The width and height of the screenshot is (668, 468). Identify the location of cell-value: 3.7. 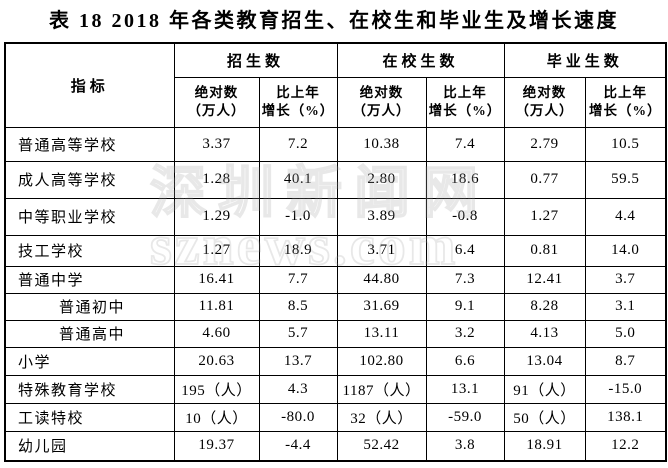
(625, 279).